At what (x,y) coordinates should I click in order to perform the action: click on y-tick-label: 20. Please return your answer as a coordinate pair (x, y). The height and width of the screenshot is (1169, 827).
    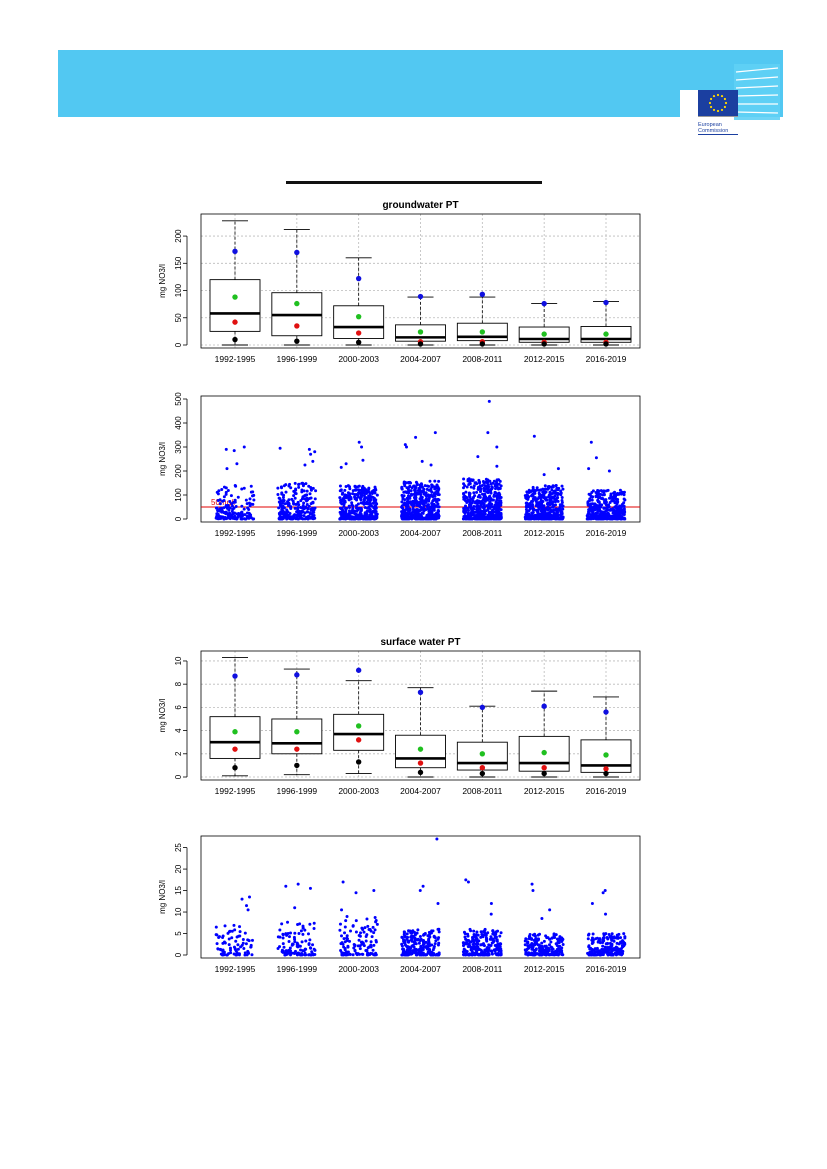
    Looking at the image, I should click on (178, 868).